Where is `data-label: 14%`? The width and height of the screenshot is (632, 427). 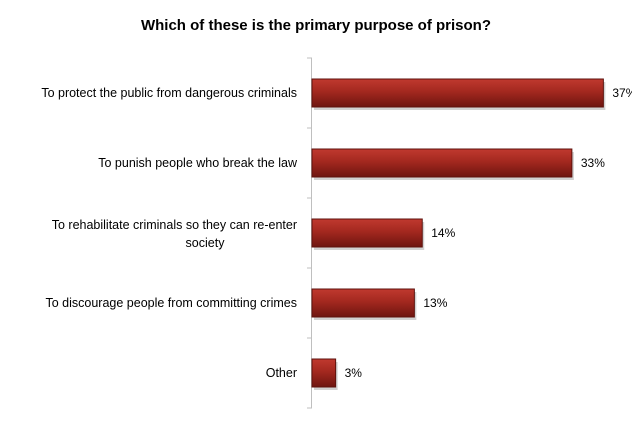 data-label: 14% is located at coordinates (443, 233).